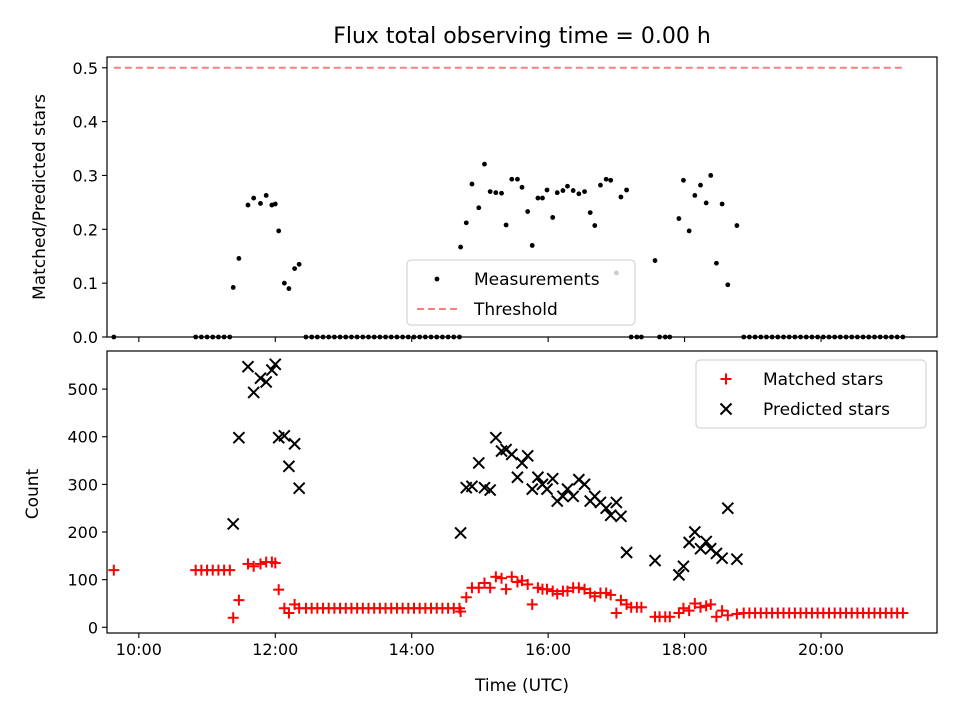 This screenshot has height=720, width=960. I want to click on legend-box, so click(811, 394).